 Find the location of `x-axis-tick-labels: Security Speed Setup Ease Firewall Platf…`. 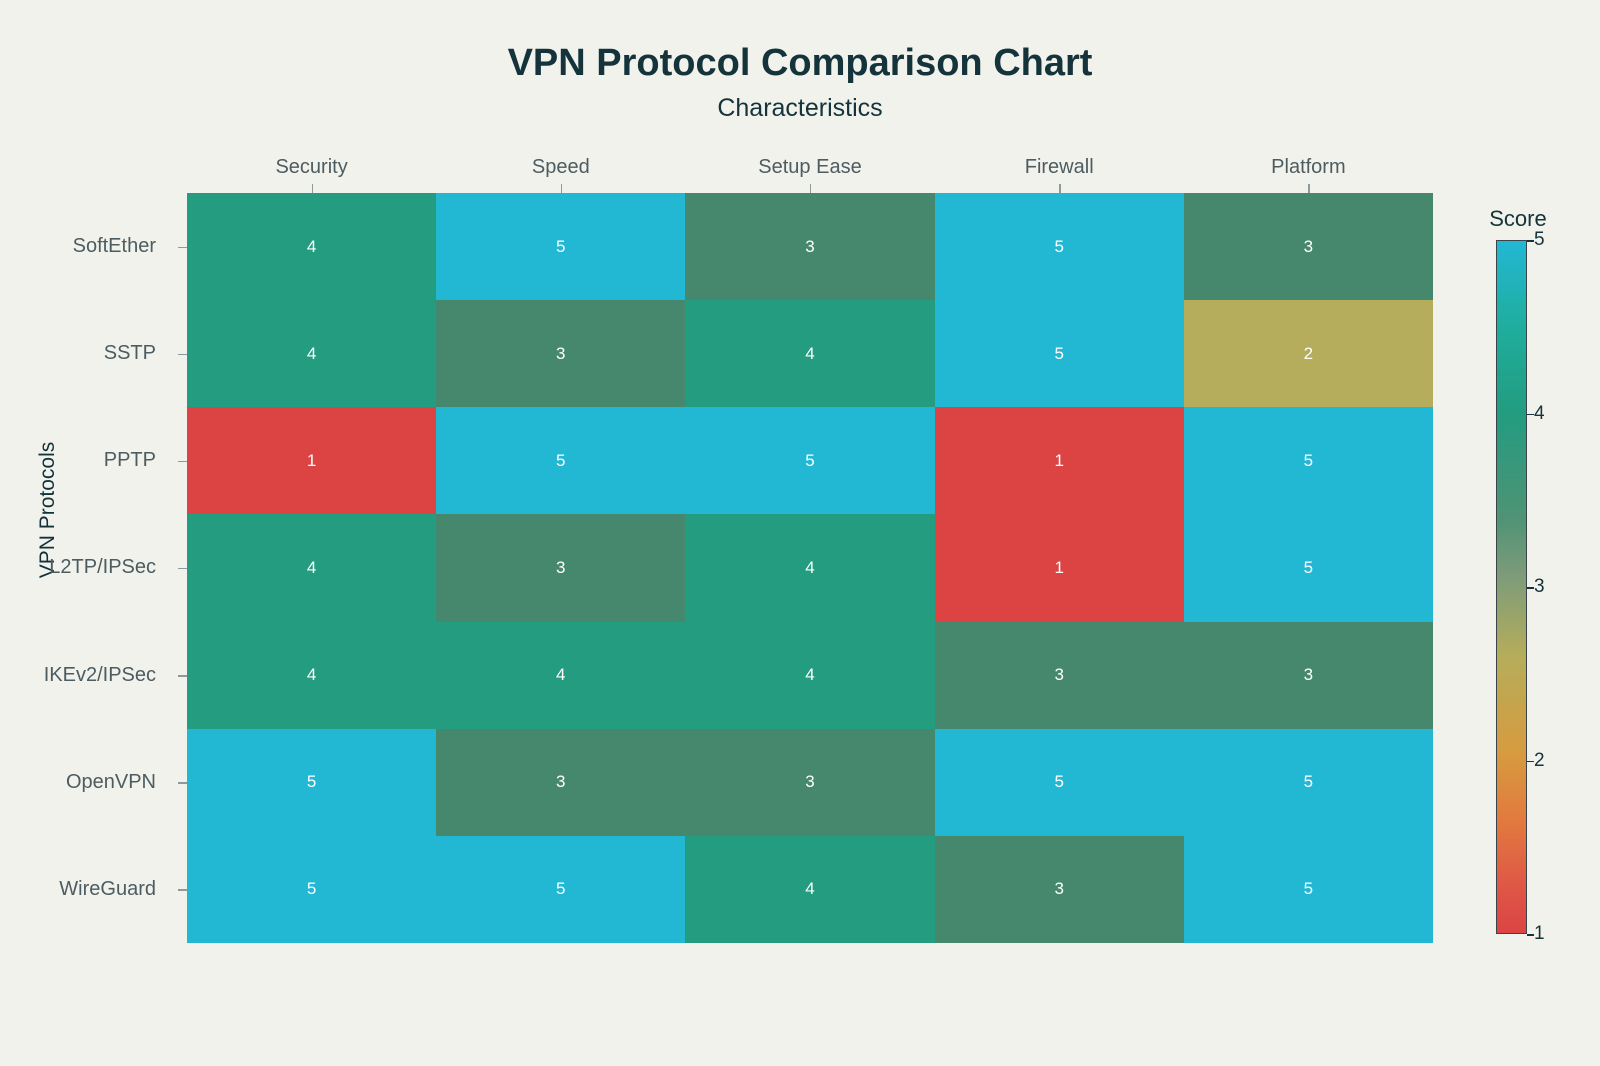

x-axis-tick-labels: Security Speed Setup Ease Firewall Platf… is located at coordinates (810, 170).